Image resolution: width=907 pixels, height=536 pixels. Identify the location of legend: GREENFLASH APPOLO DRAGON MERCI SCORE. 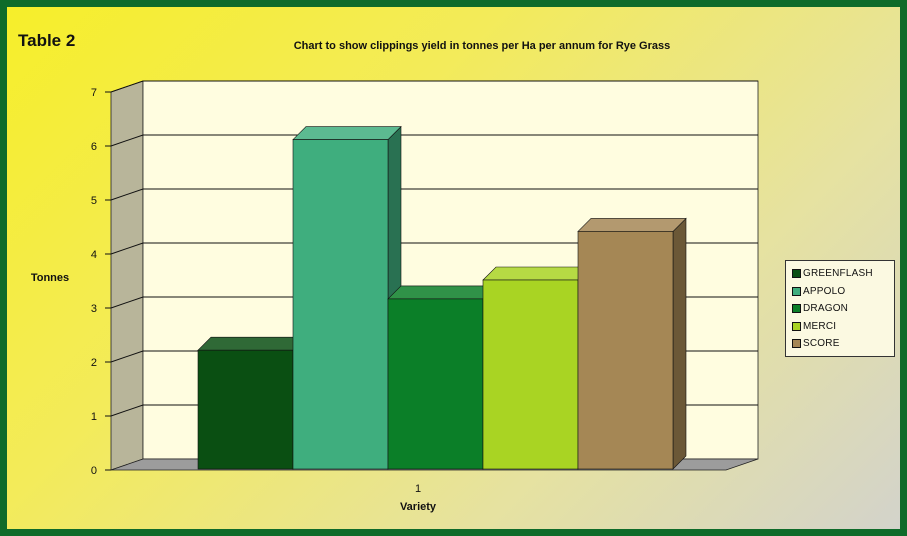
(840, 308).